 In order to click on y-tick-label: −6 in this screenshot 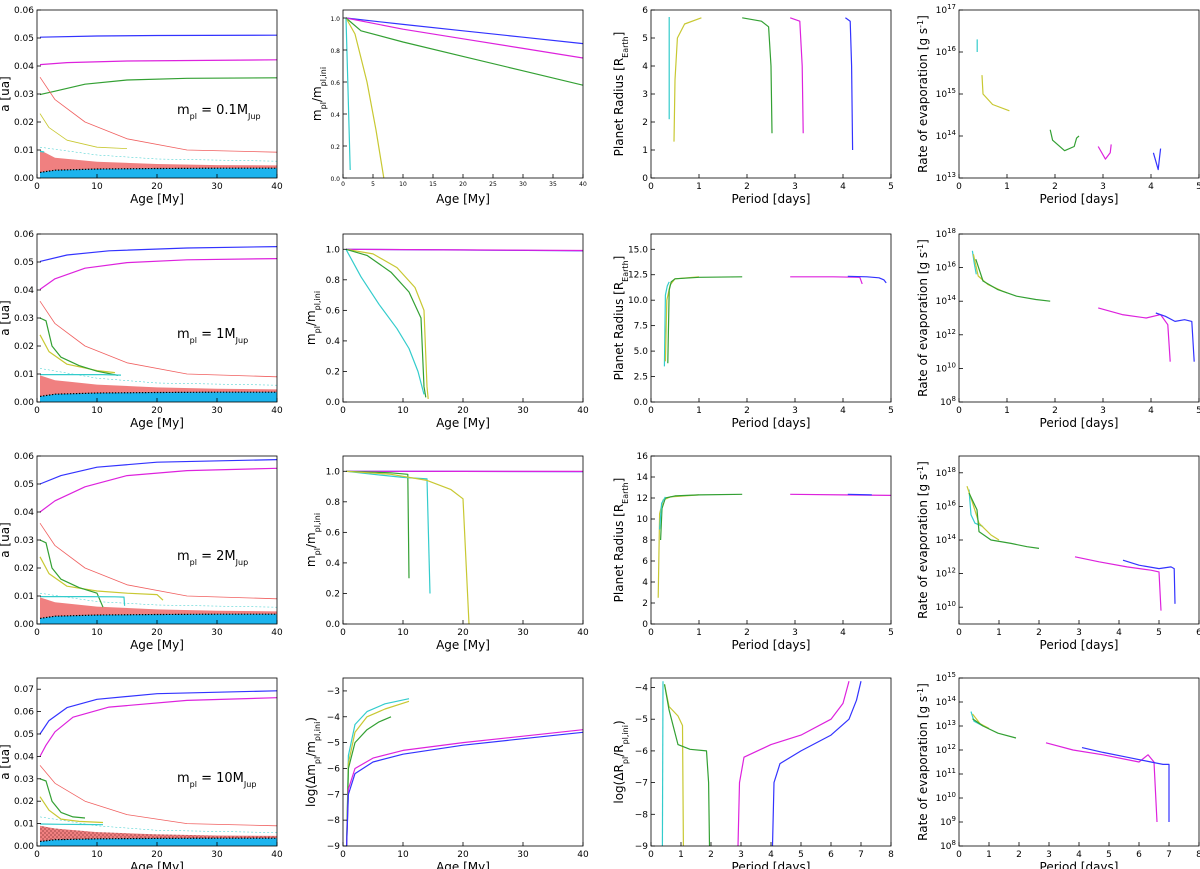, I will do `click(642, 752)`.